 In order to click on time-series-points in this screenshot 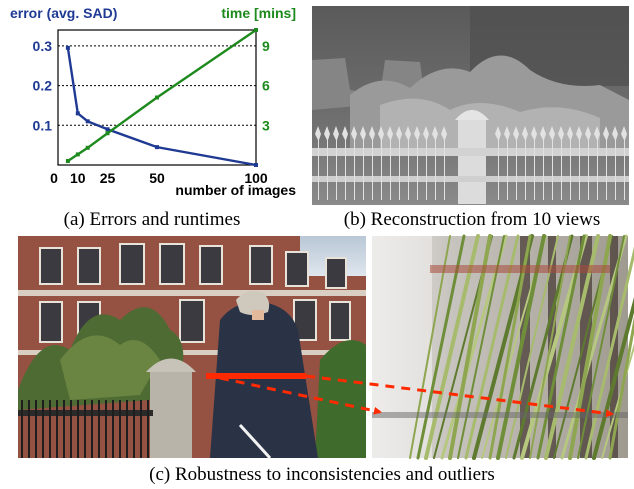, I will do `click(161, 96)`.